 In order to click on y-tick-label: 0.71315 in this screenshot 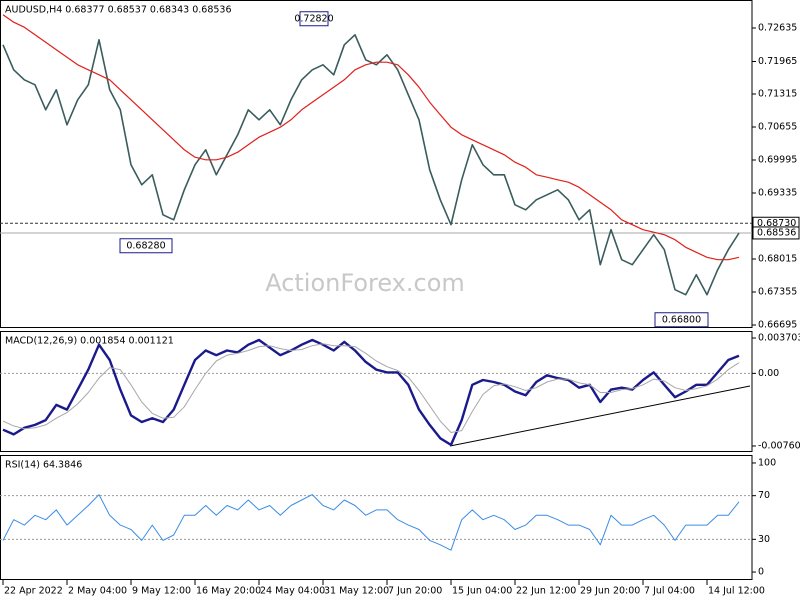, I will do `click(777, 94)`.